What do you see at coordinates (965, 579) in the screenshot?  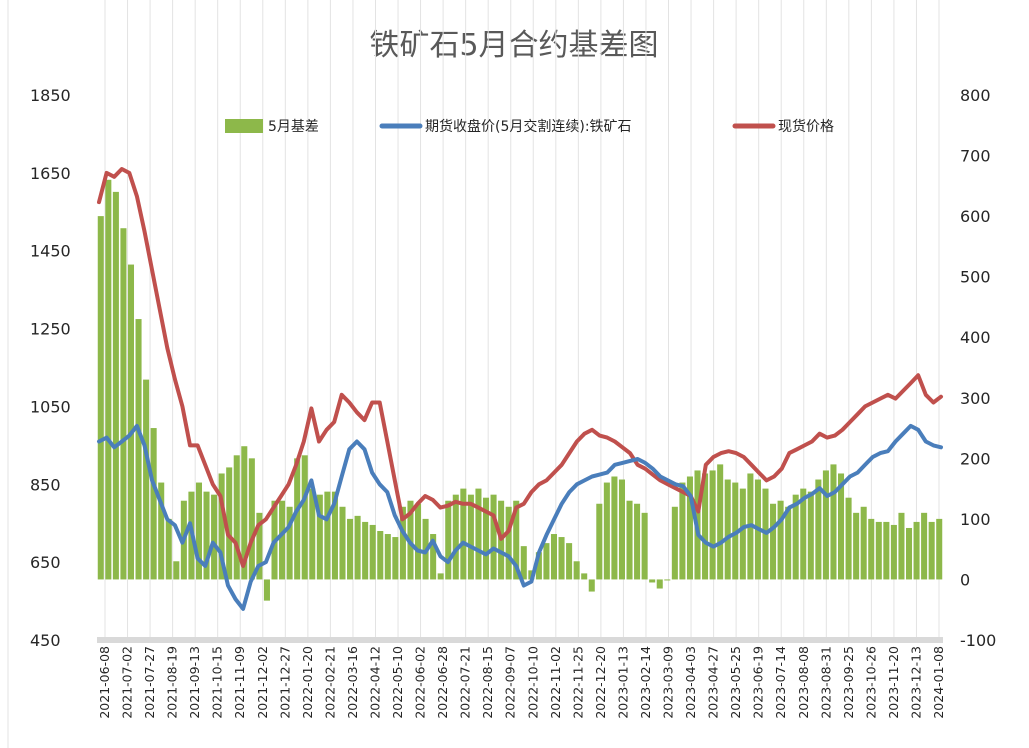 I see `y-right-tick-label: 0` at bounding box center [965, 579].